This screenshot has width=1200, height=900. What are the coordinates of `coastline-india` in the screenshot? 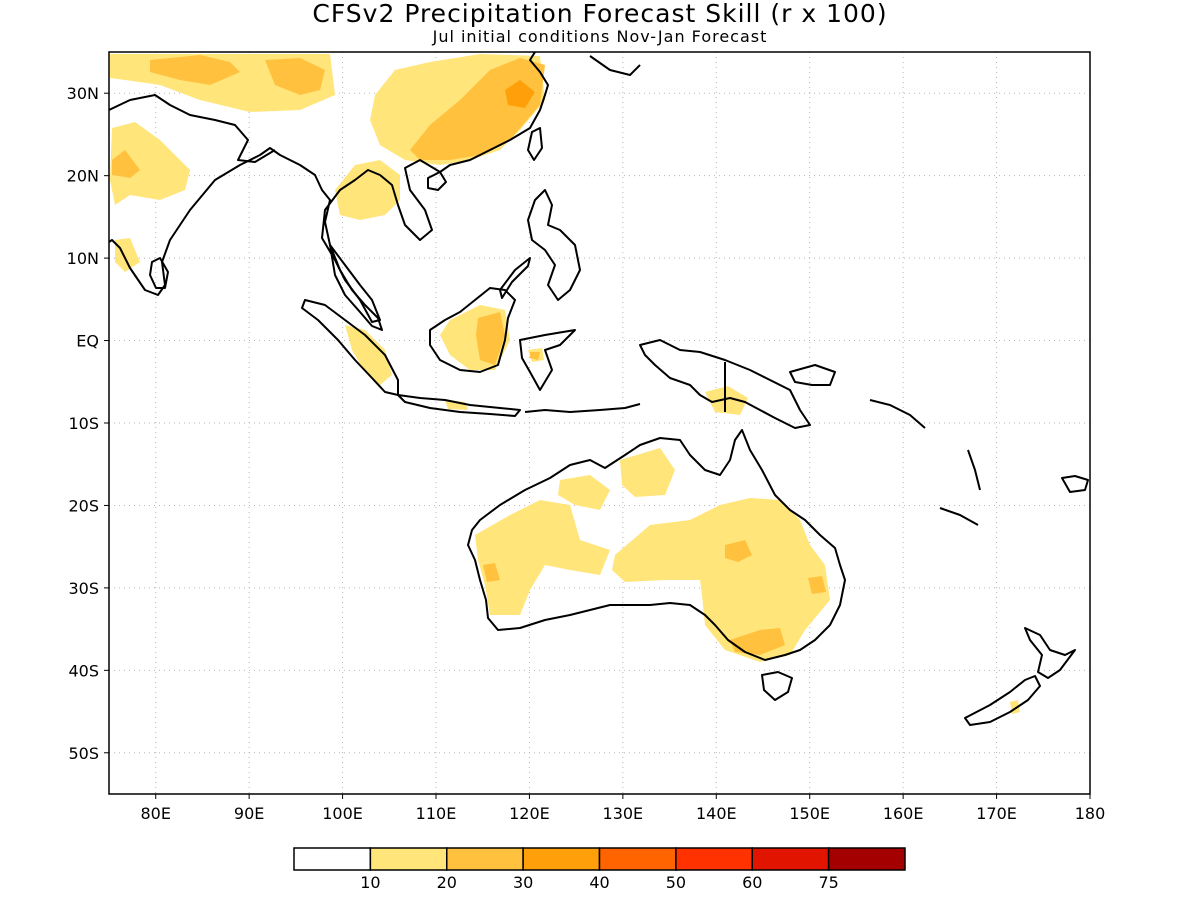 It's located at (192, 128).